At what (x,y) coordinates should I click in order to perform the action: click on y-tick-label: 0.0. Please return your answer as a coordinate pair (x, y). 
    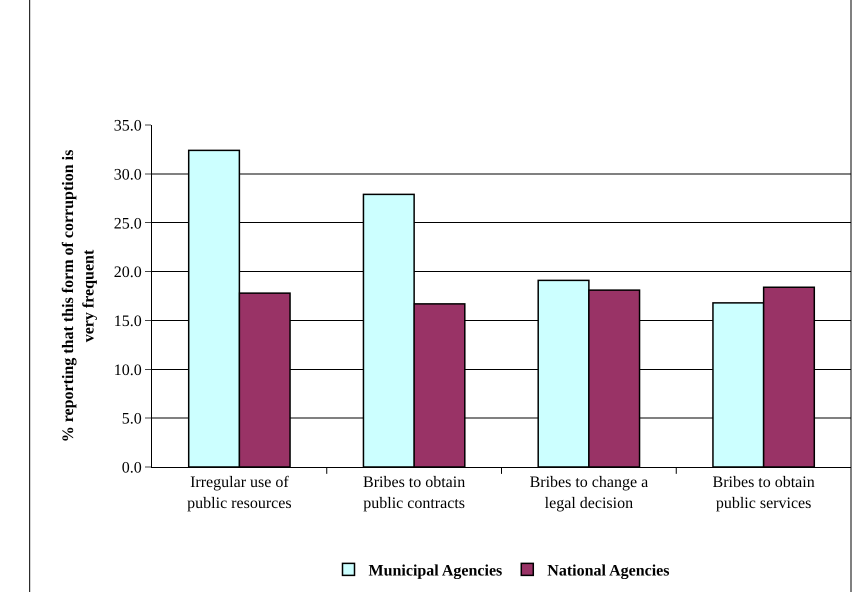
    Looking at the image, I should click on (132, 468).